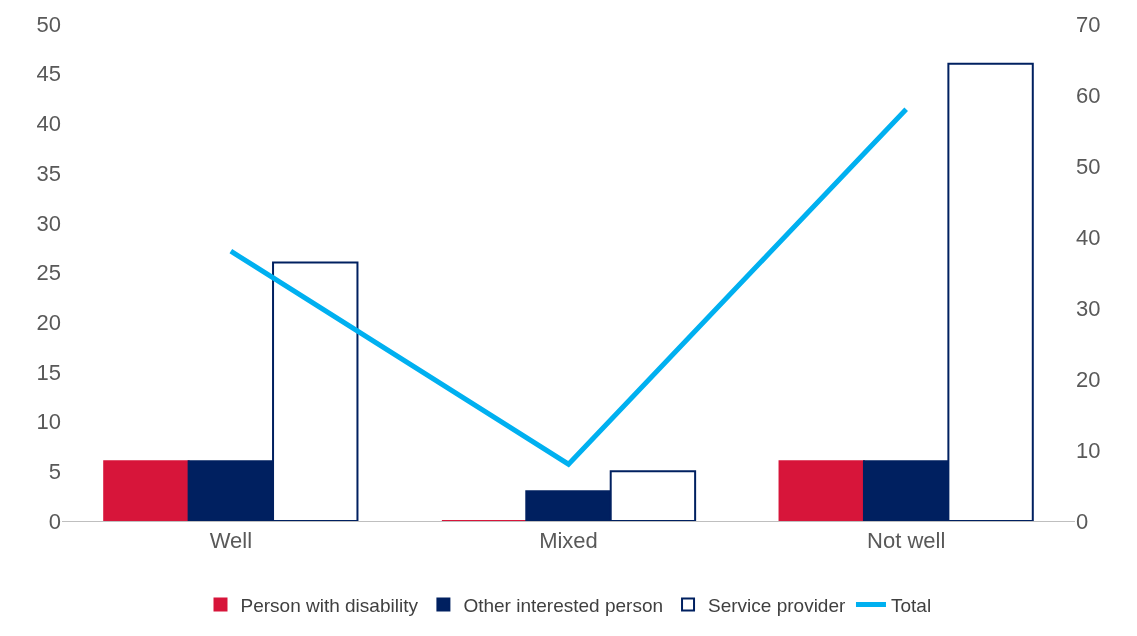 The height and width of the screenshot is (636, 1137). Describe the element at coordinates (563, 605) in the screenshot. I see `legend-label: Other interested person` at that location.